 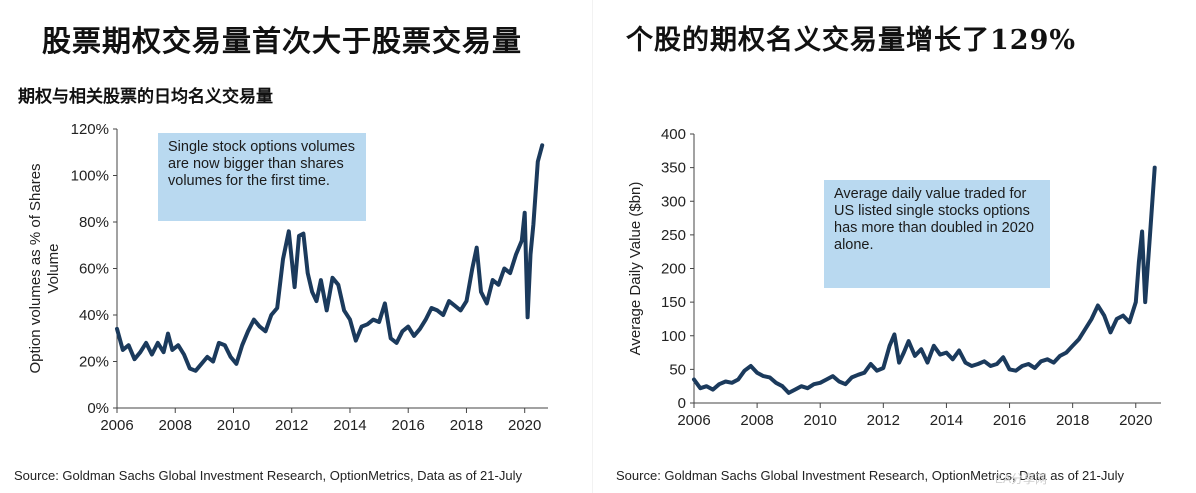 I want to click on right-chart-title: 个股的期权名义交易量增长了129%, so click(x=851, y=40).